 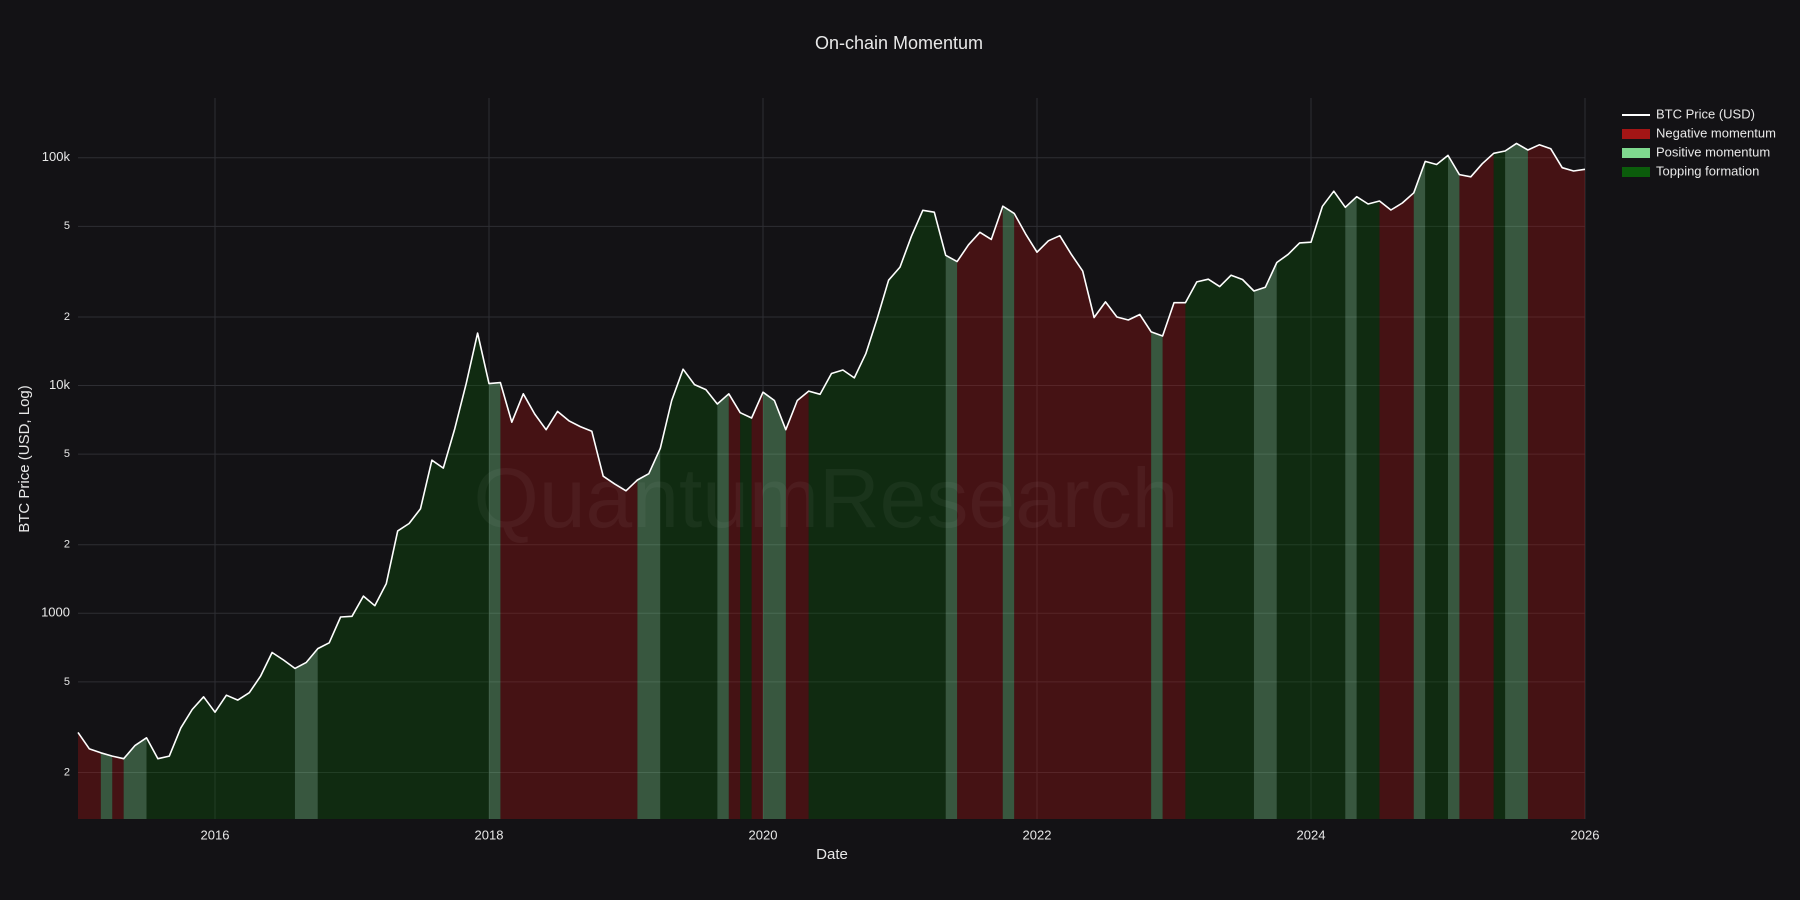 I want to click on y-tick-label: 1000, so click(x=55, y=612).